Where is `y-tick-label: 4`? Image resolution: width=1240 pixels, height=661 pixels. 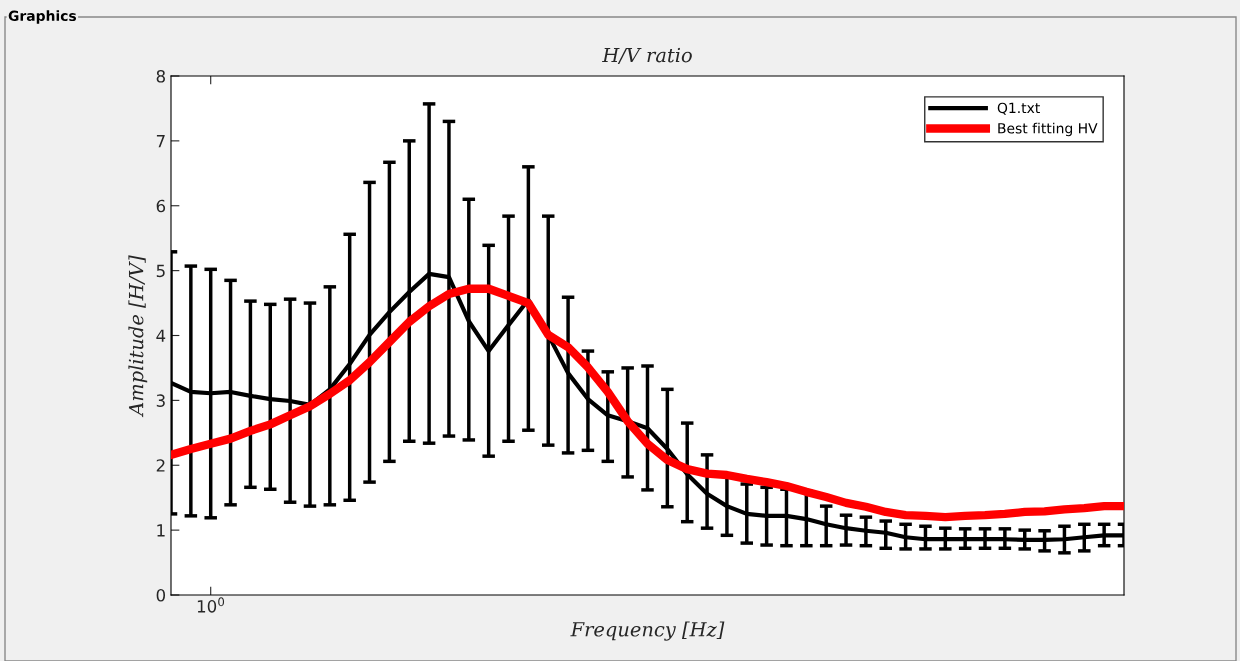 y-tick-label: 4 is located at coordinates (161, 335).